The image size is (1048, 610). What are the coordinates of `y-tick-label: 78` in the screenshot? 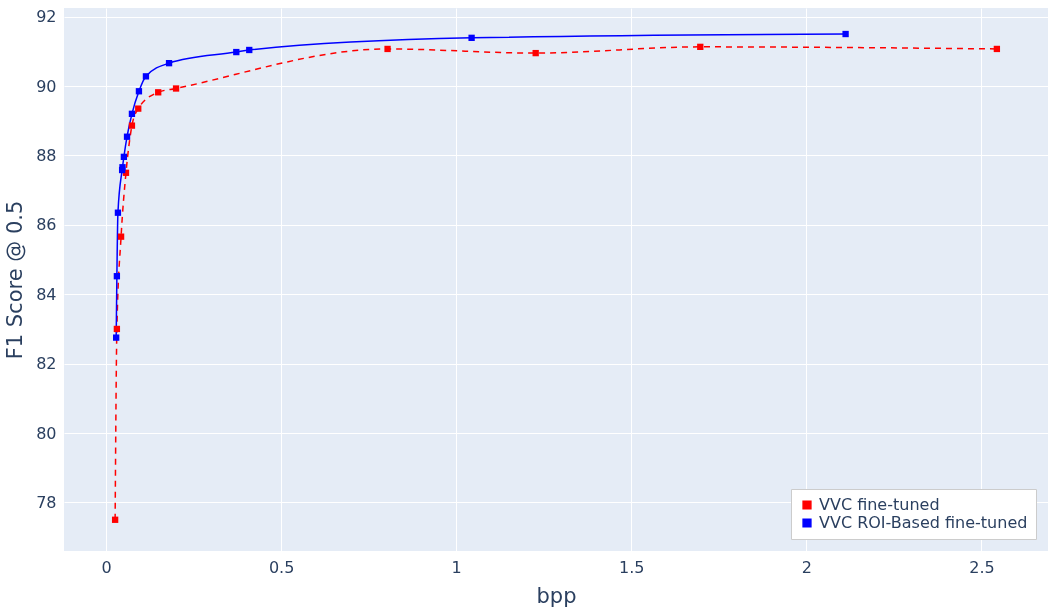 It's located at (46, 502).